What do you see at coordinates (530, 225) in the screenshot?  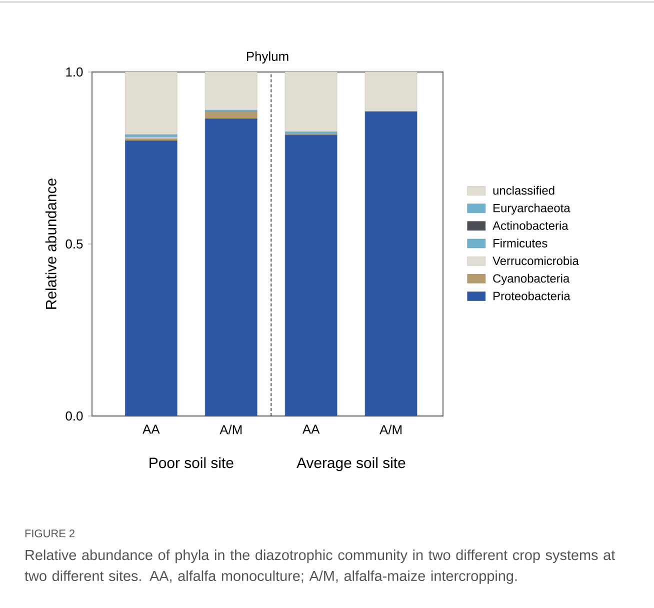 I see `legend-label: Actinobacteria` at bounding box center [530, 225].